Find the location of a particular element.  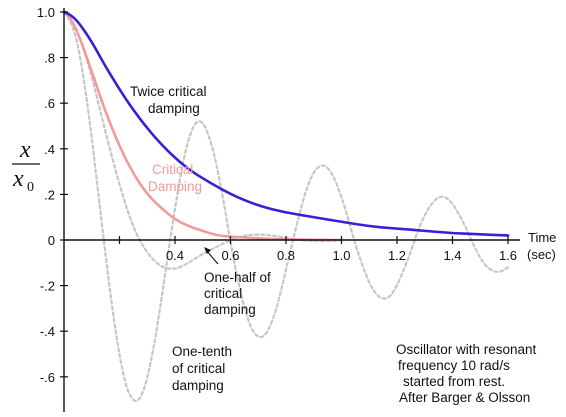

y-tick-label: -.6 is located at coordinates (47, 377).